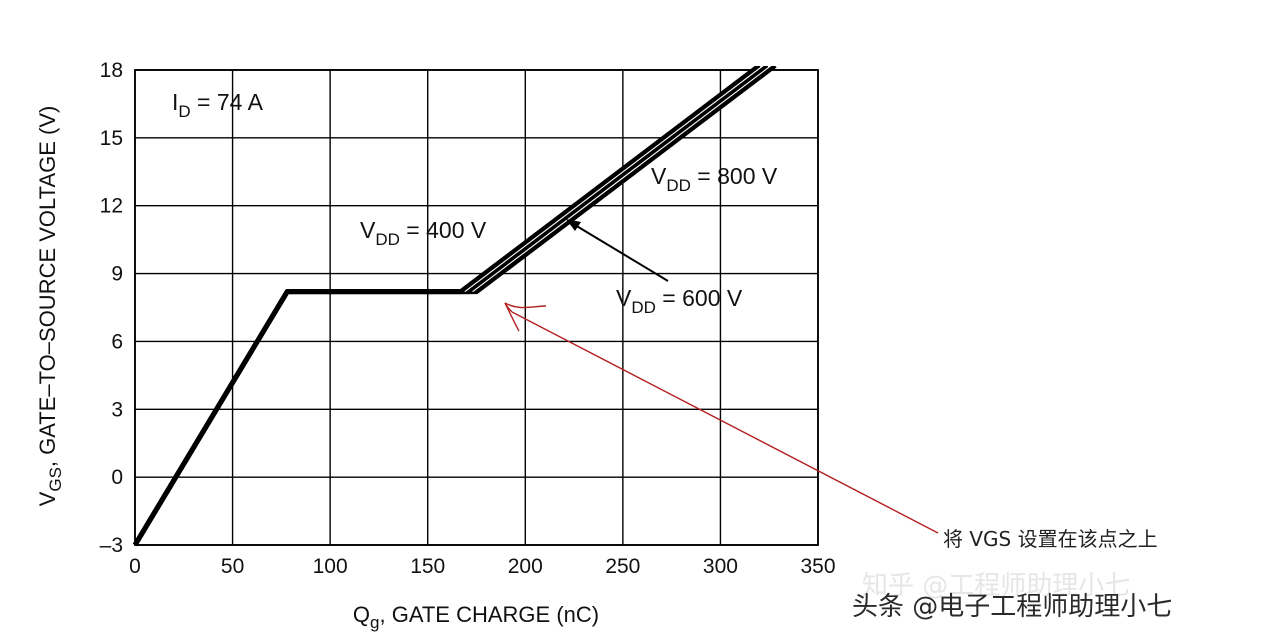 This screenshot has width=1270, height=643. Describe the element at coordinates (622, 566) in the screenshot. I see `x-tick-label: 250` at that location.